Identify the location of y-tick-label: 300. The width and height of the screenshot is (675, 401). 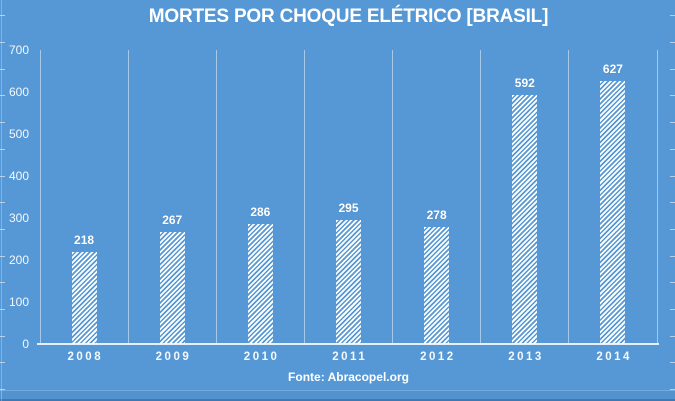
(18, 218).